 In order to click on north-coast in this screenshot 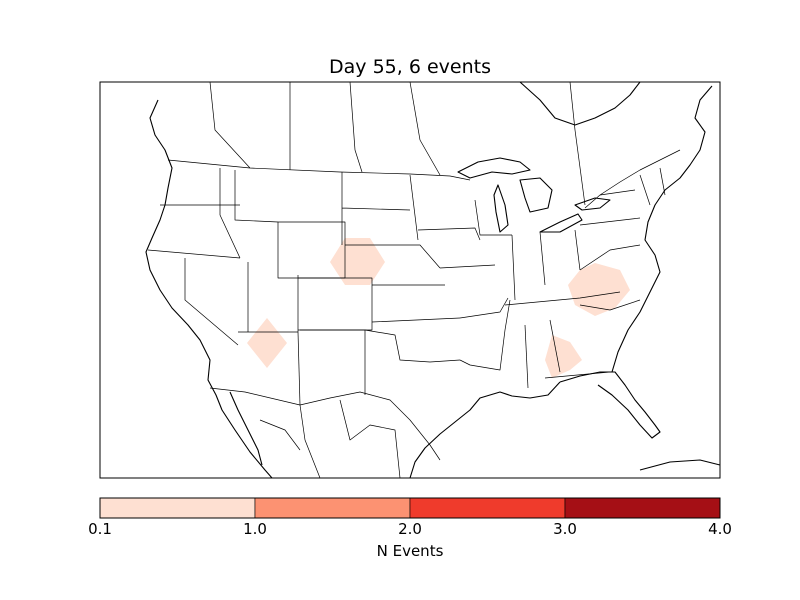, I will do `click(580, 103)`.